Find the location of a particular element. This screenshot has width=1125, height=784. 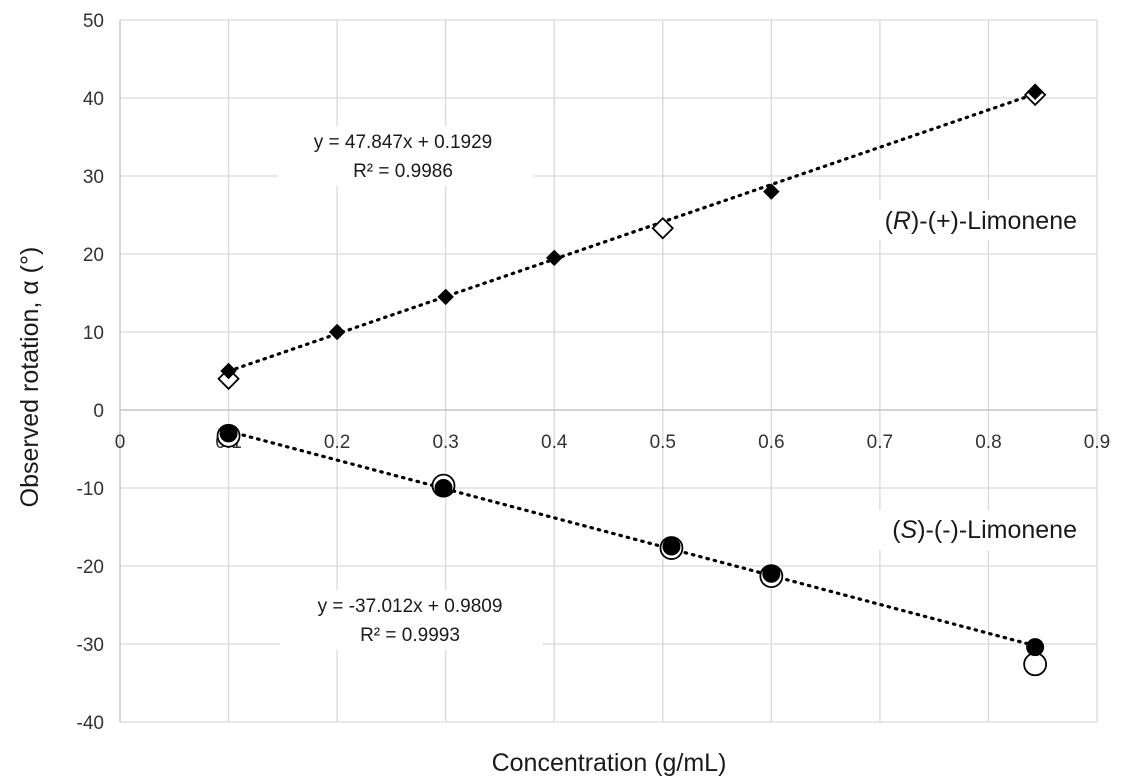

x-tick-label: 0 is located at coordinates (120, 442).